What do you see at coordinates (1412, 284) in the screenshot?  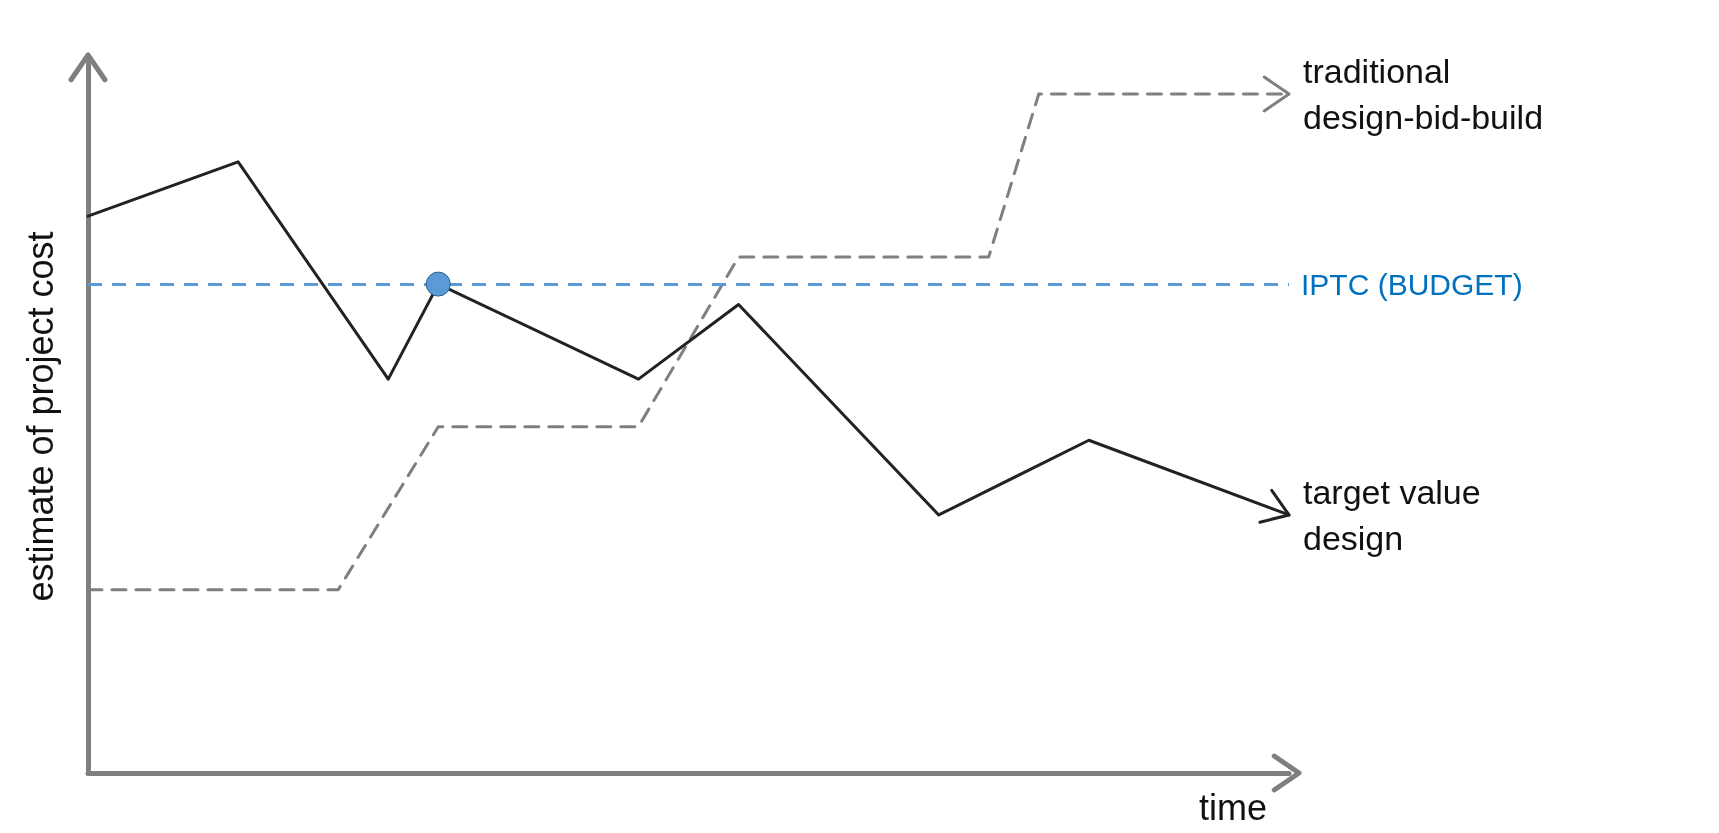 I see `ref-line-label: IPTC (BUDGET)` at bounding box center [1412, 284].